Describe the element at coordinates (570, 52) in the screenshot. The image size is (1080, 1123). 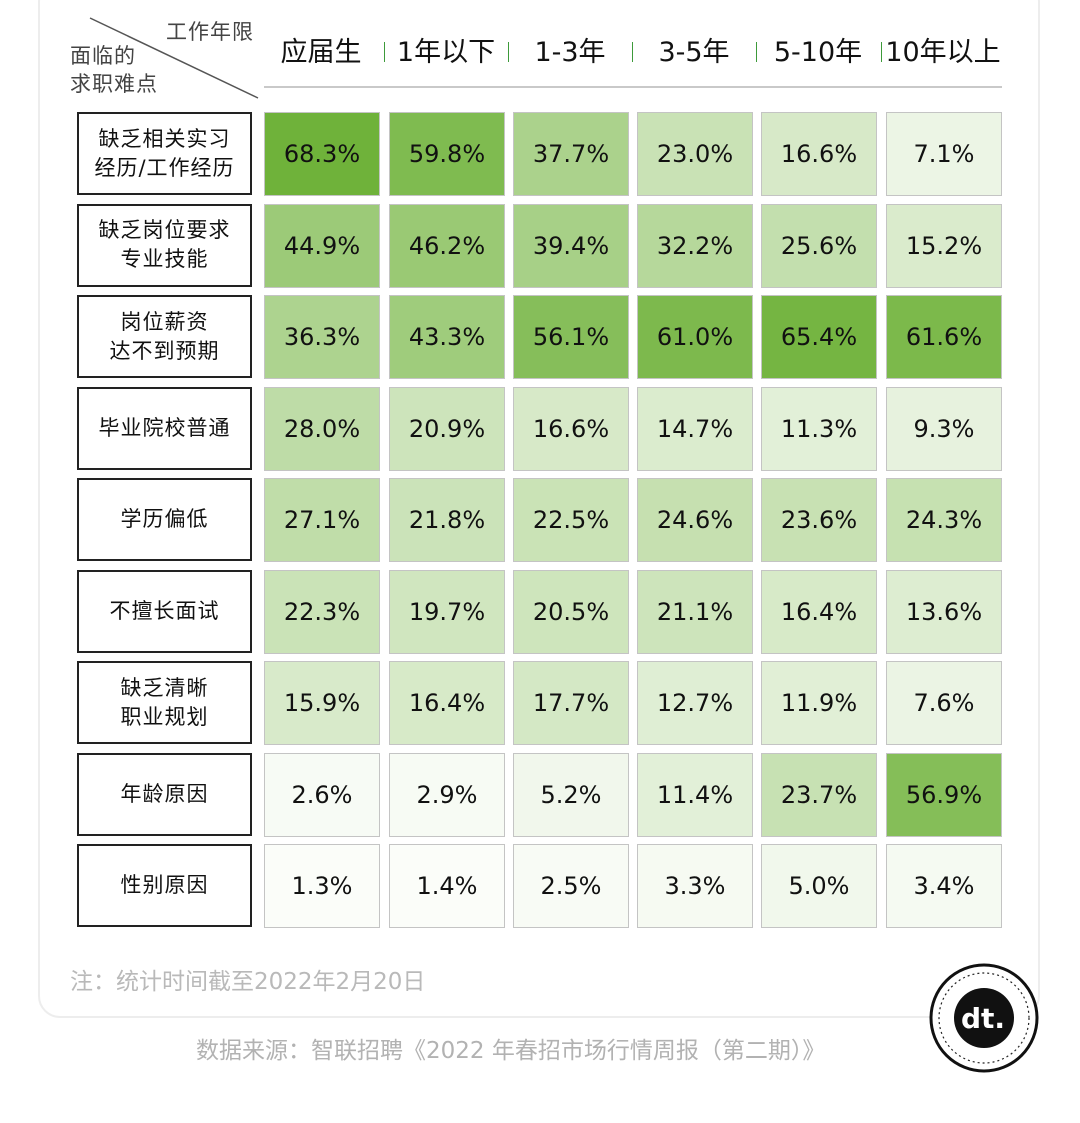
I see `column-header: 1-3年` at that location.